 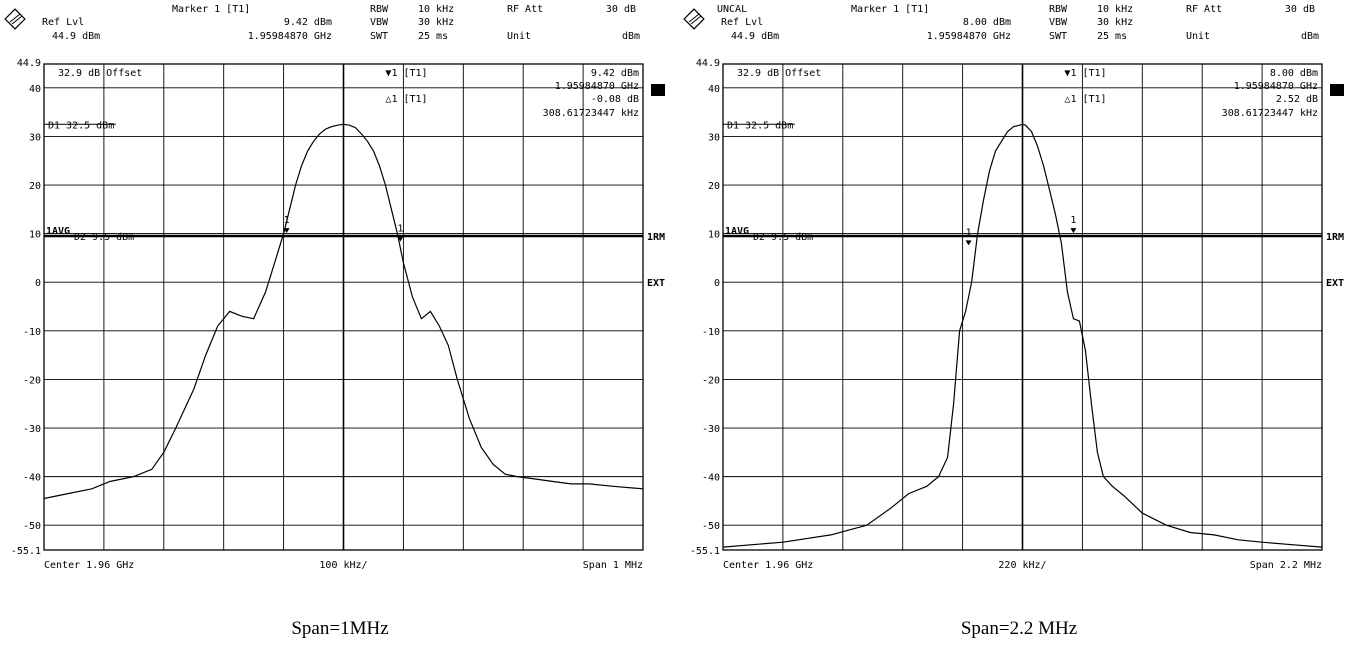 What do you see at coordinates (1058, 9) in the screenshot?
I see `rbw-label: RBW` at bounding box center [1058, 9].